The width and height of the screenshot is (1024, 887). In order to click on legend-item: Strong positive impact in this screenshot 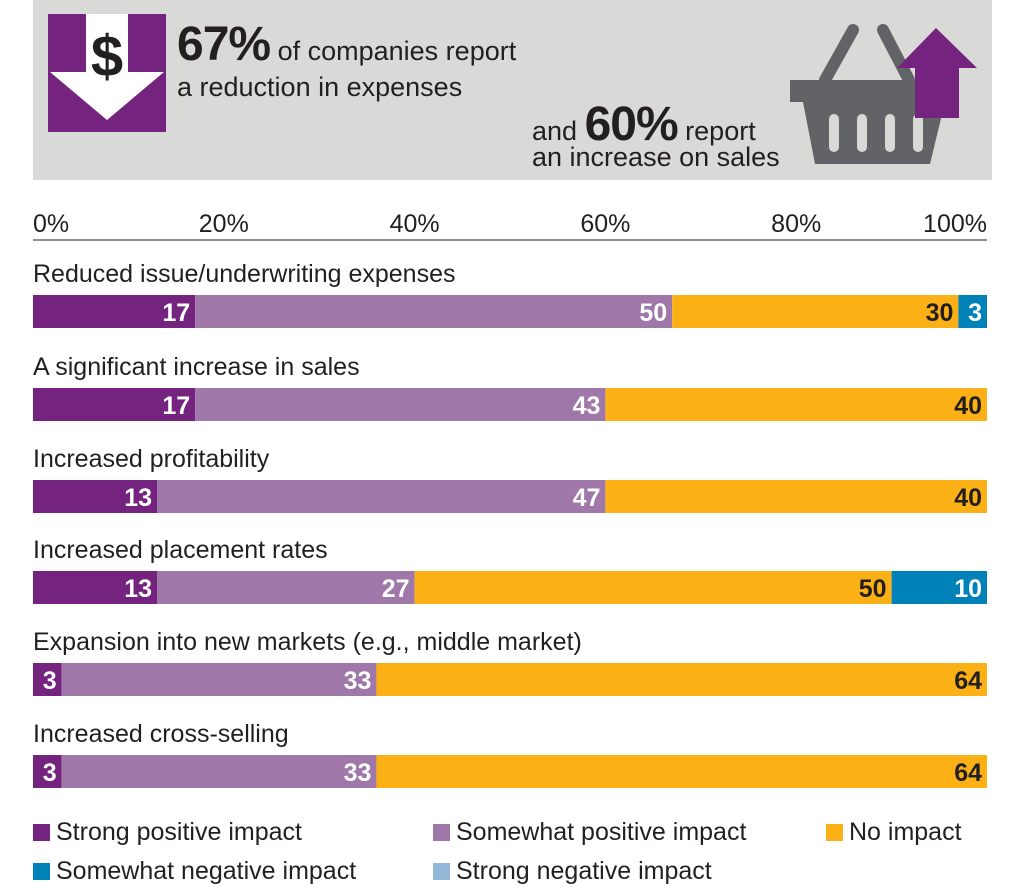, I will do `click(167, 832)`.